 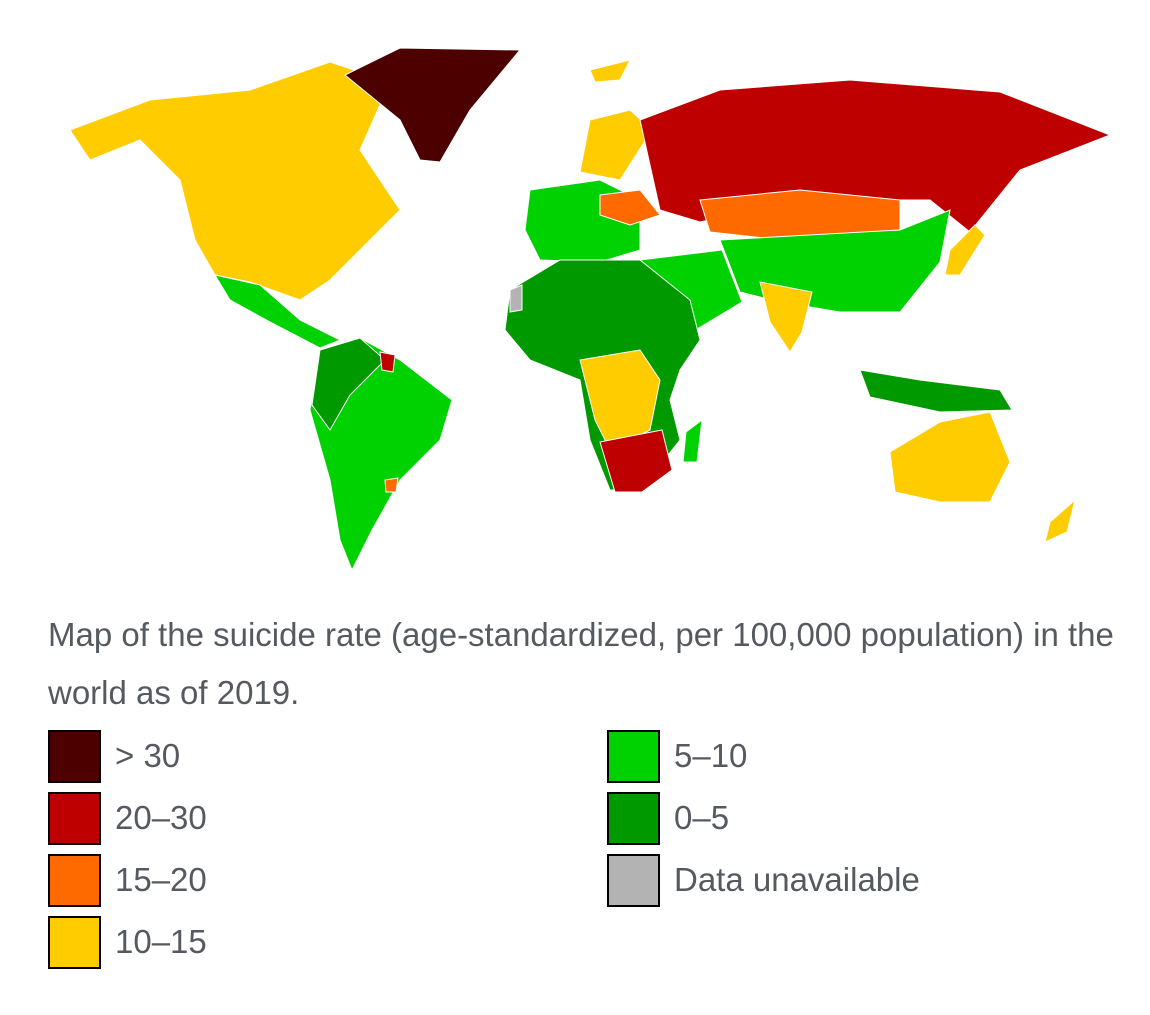 I want to click on legend-item: 5–10, so click(x=677, y=756).